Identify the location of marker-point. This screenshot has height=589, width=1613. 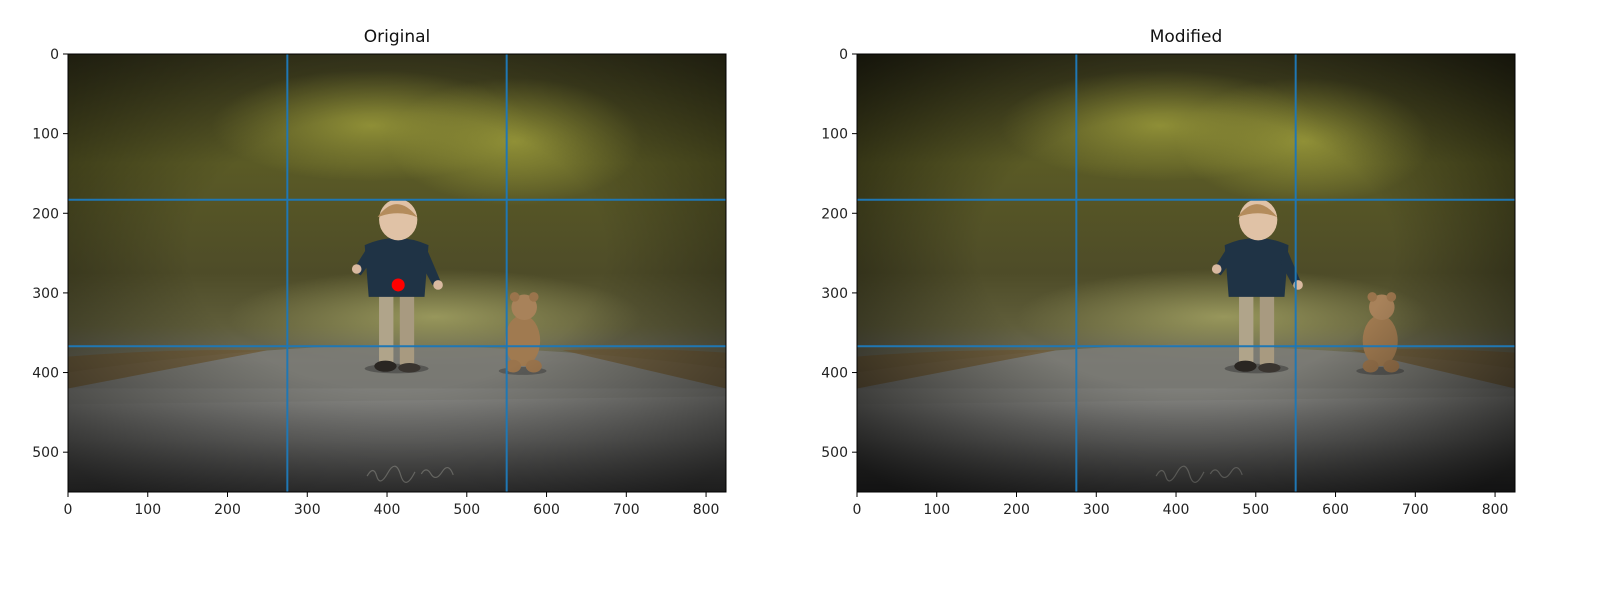
(398, 285).